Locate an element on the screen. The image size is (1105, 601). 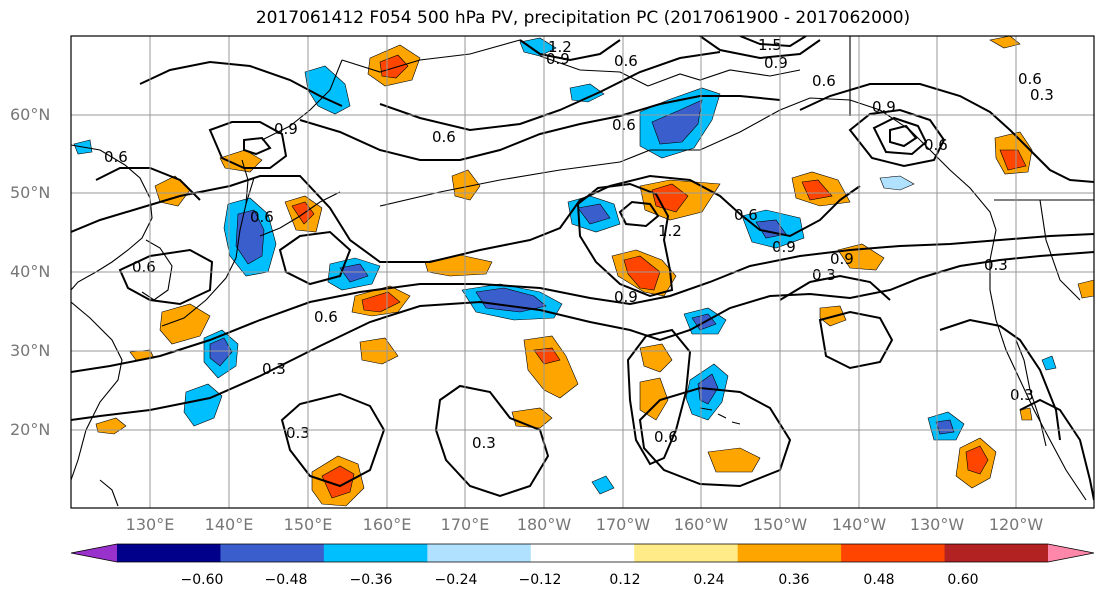
contour-0.3-loop-s2 is located at coordinates (492, 441).